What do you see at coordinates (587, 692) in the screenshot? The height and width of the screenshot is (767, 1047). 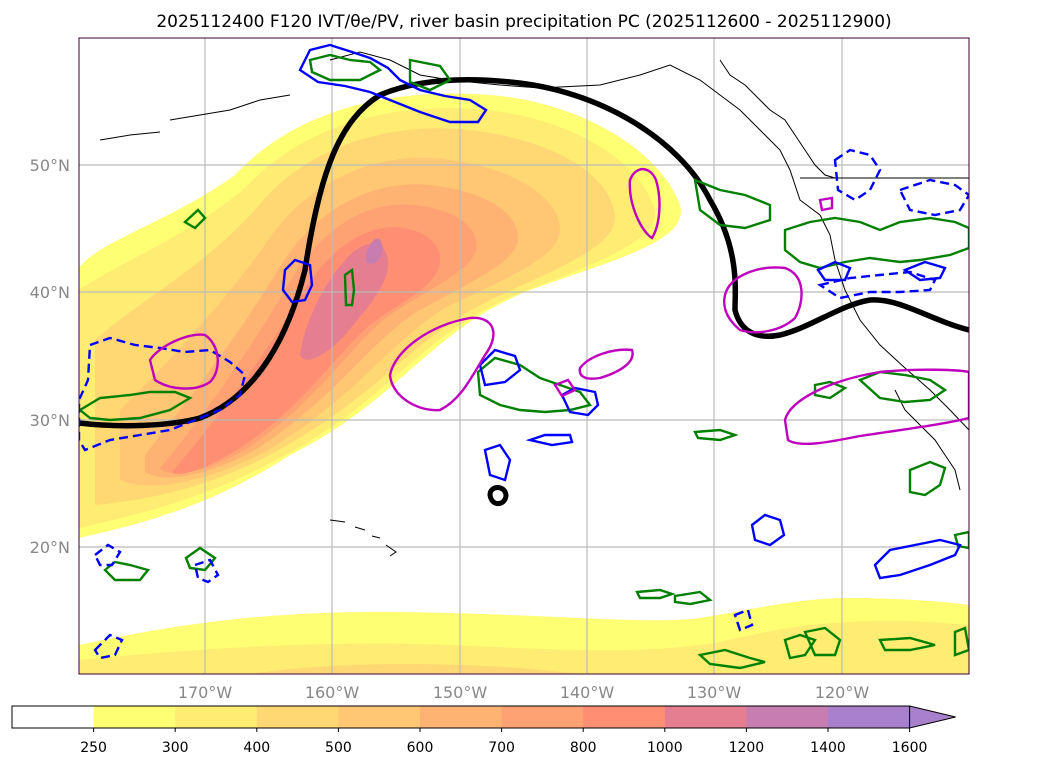 I see `lon-label: 140°W` at bounding box center [587, 692].